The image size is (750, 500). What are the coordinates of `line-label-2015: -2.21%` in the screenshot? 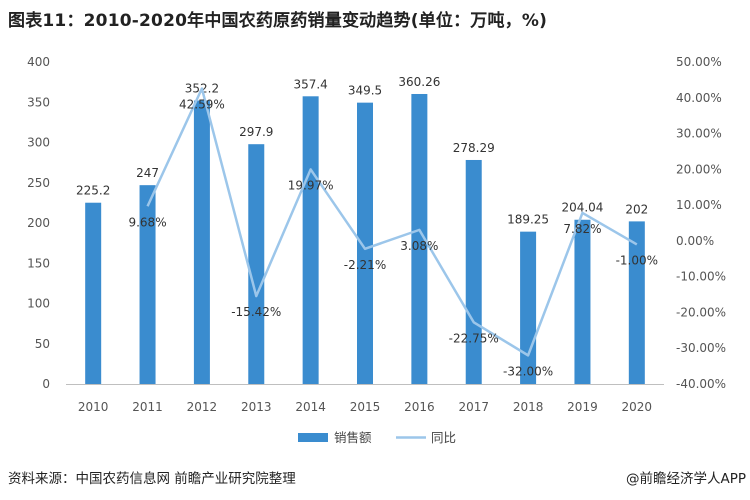 It's located at (365, 265).